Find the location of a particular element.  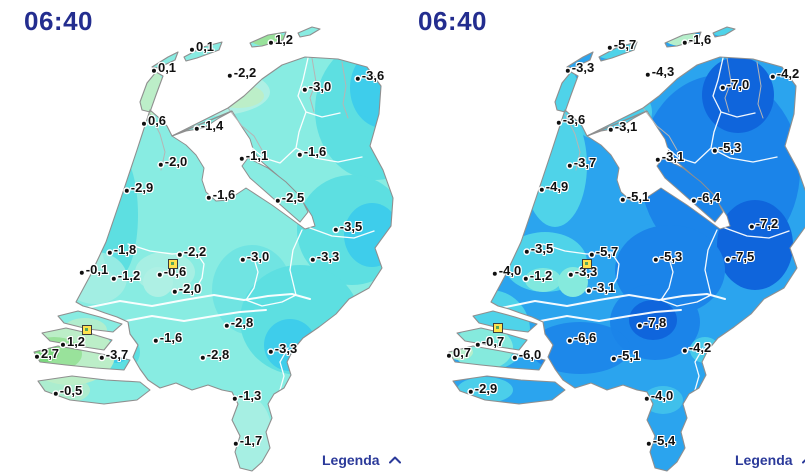

map-time-left: 06:40 is located at coordinates (58, 21).